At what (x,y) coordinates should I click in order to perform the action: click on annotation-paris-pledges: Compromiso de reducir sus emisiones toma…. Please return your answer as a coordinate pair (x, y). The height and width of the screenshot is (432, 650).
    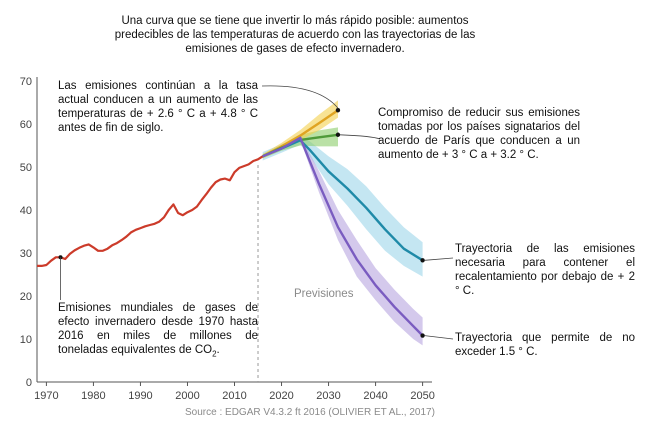
    Looking at the image, I should click on (479, 134).